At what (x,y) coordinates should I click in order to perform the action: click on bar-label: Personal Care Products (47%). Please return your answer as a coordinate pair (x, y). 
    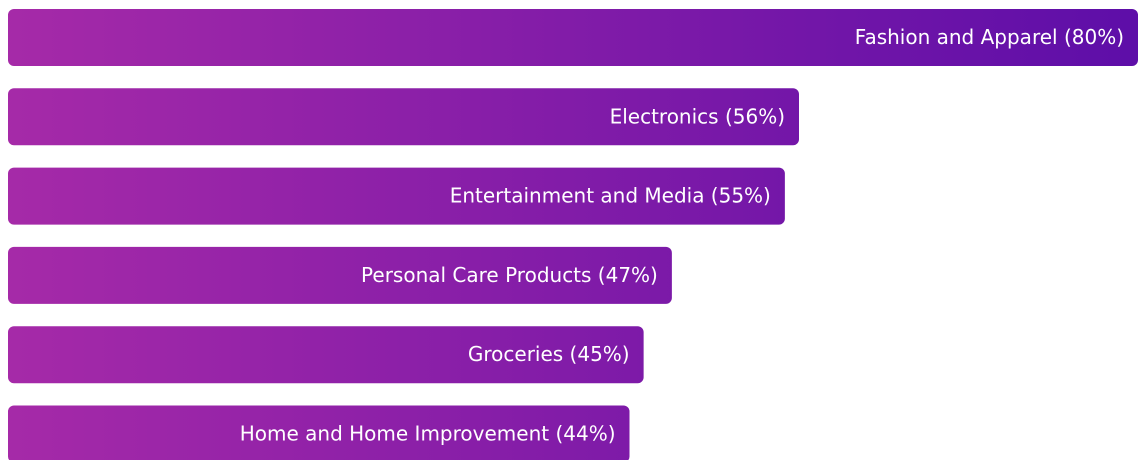
    Looking at the image, I should click on (509, 275).